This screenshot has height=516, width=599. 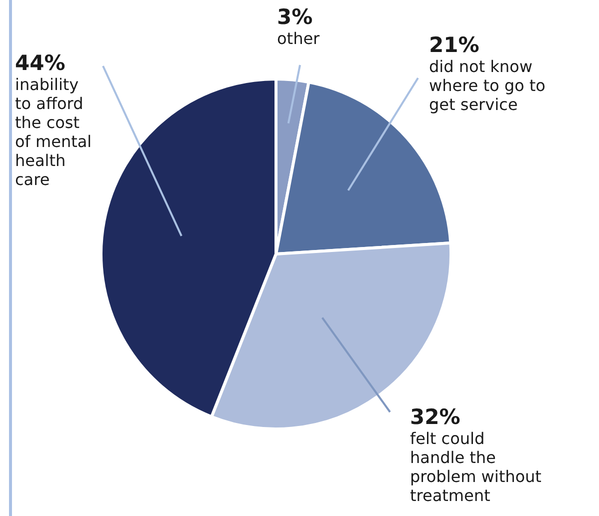 What do you see at coordinates (435, 417) in the screenshot?
I see `data-label: 32%` at bounding box center [435, 417].